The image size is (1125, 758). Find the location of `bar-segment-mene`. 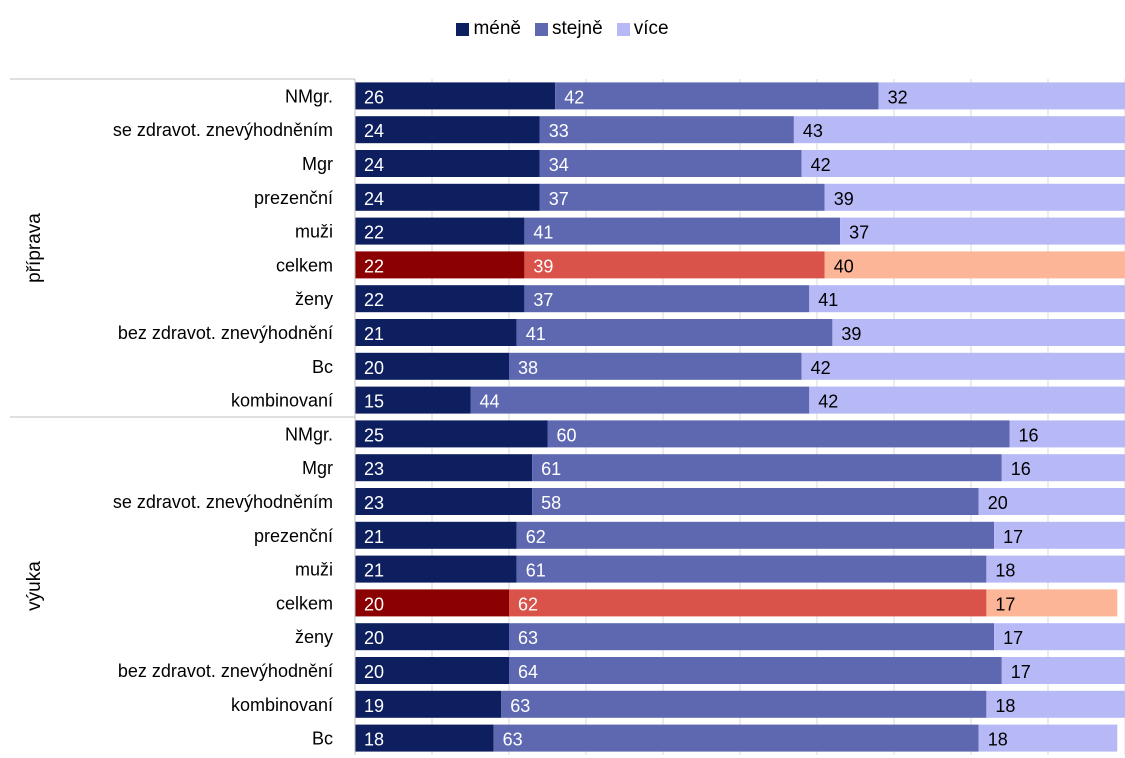

bar-segment-mene is located at coordinates (455, 95).